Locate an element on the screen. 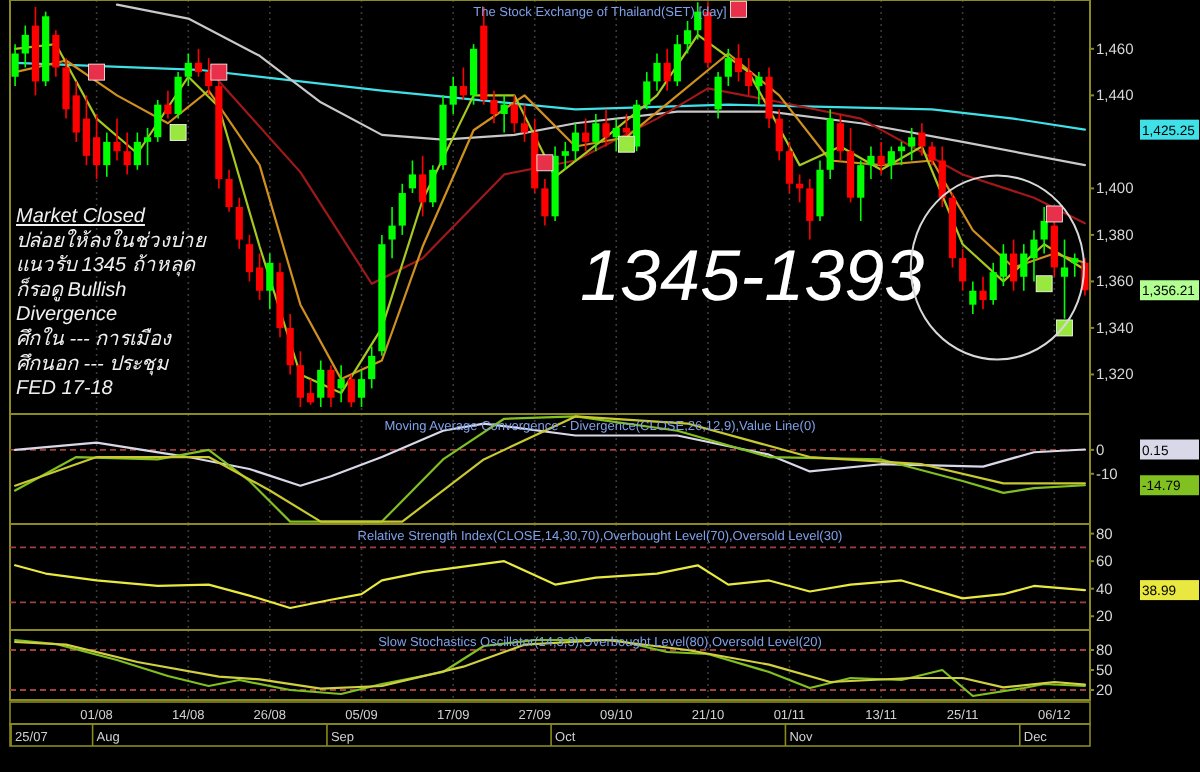  annotation: ปล่อยให้ลงในช่วงบ่าย is located at coordinates (112, 240).